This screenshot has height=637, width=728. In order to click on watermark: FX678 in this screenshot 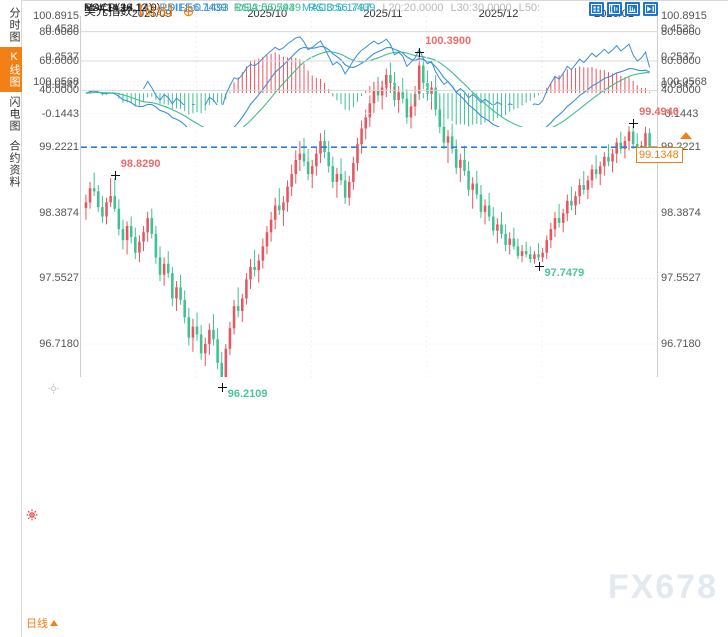, I will do `click(662, 587)`.